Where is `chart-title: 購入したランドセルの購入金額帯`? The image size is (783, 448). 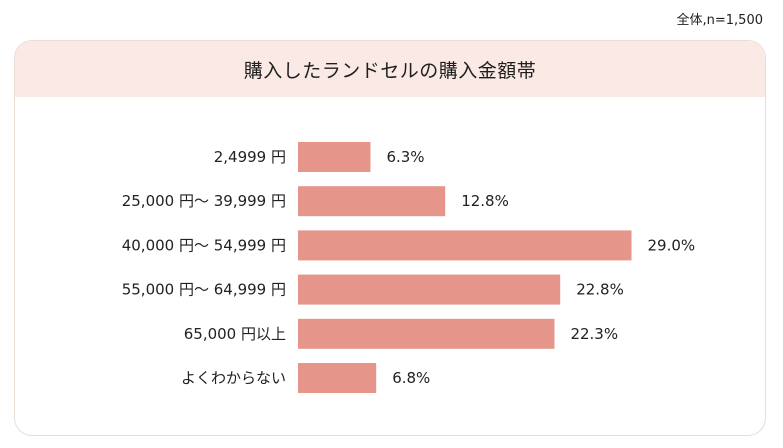 chart-title: 購入したランドセルの購入金額帯 is located at coordinates (390, 70).